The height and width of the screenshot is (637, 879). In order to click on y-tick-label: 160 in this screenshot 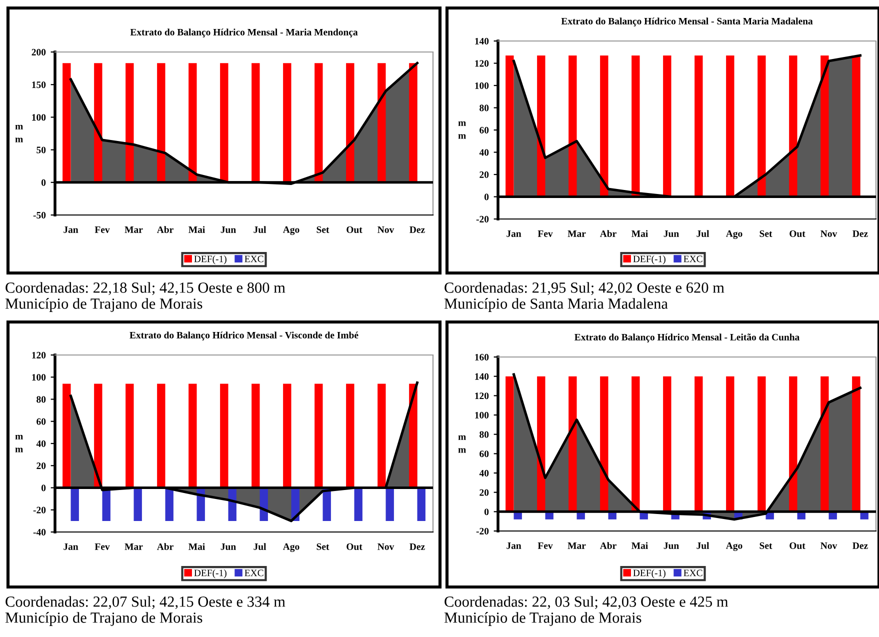, I will do `click(482, 357)`.